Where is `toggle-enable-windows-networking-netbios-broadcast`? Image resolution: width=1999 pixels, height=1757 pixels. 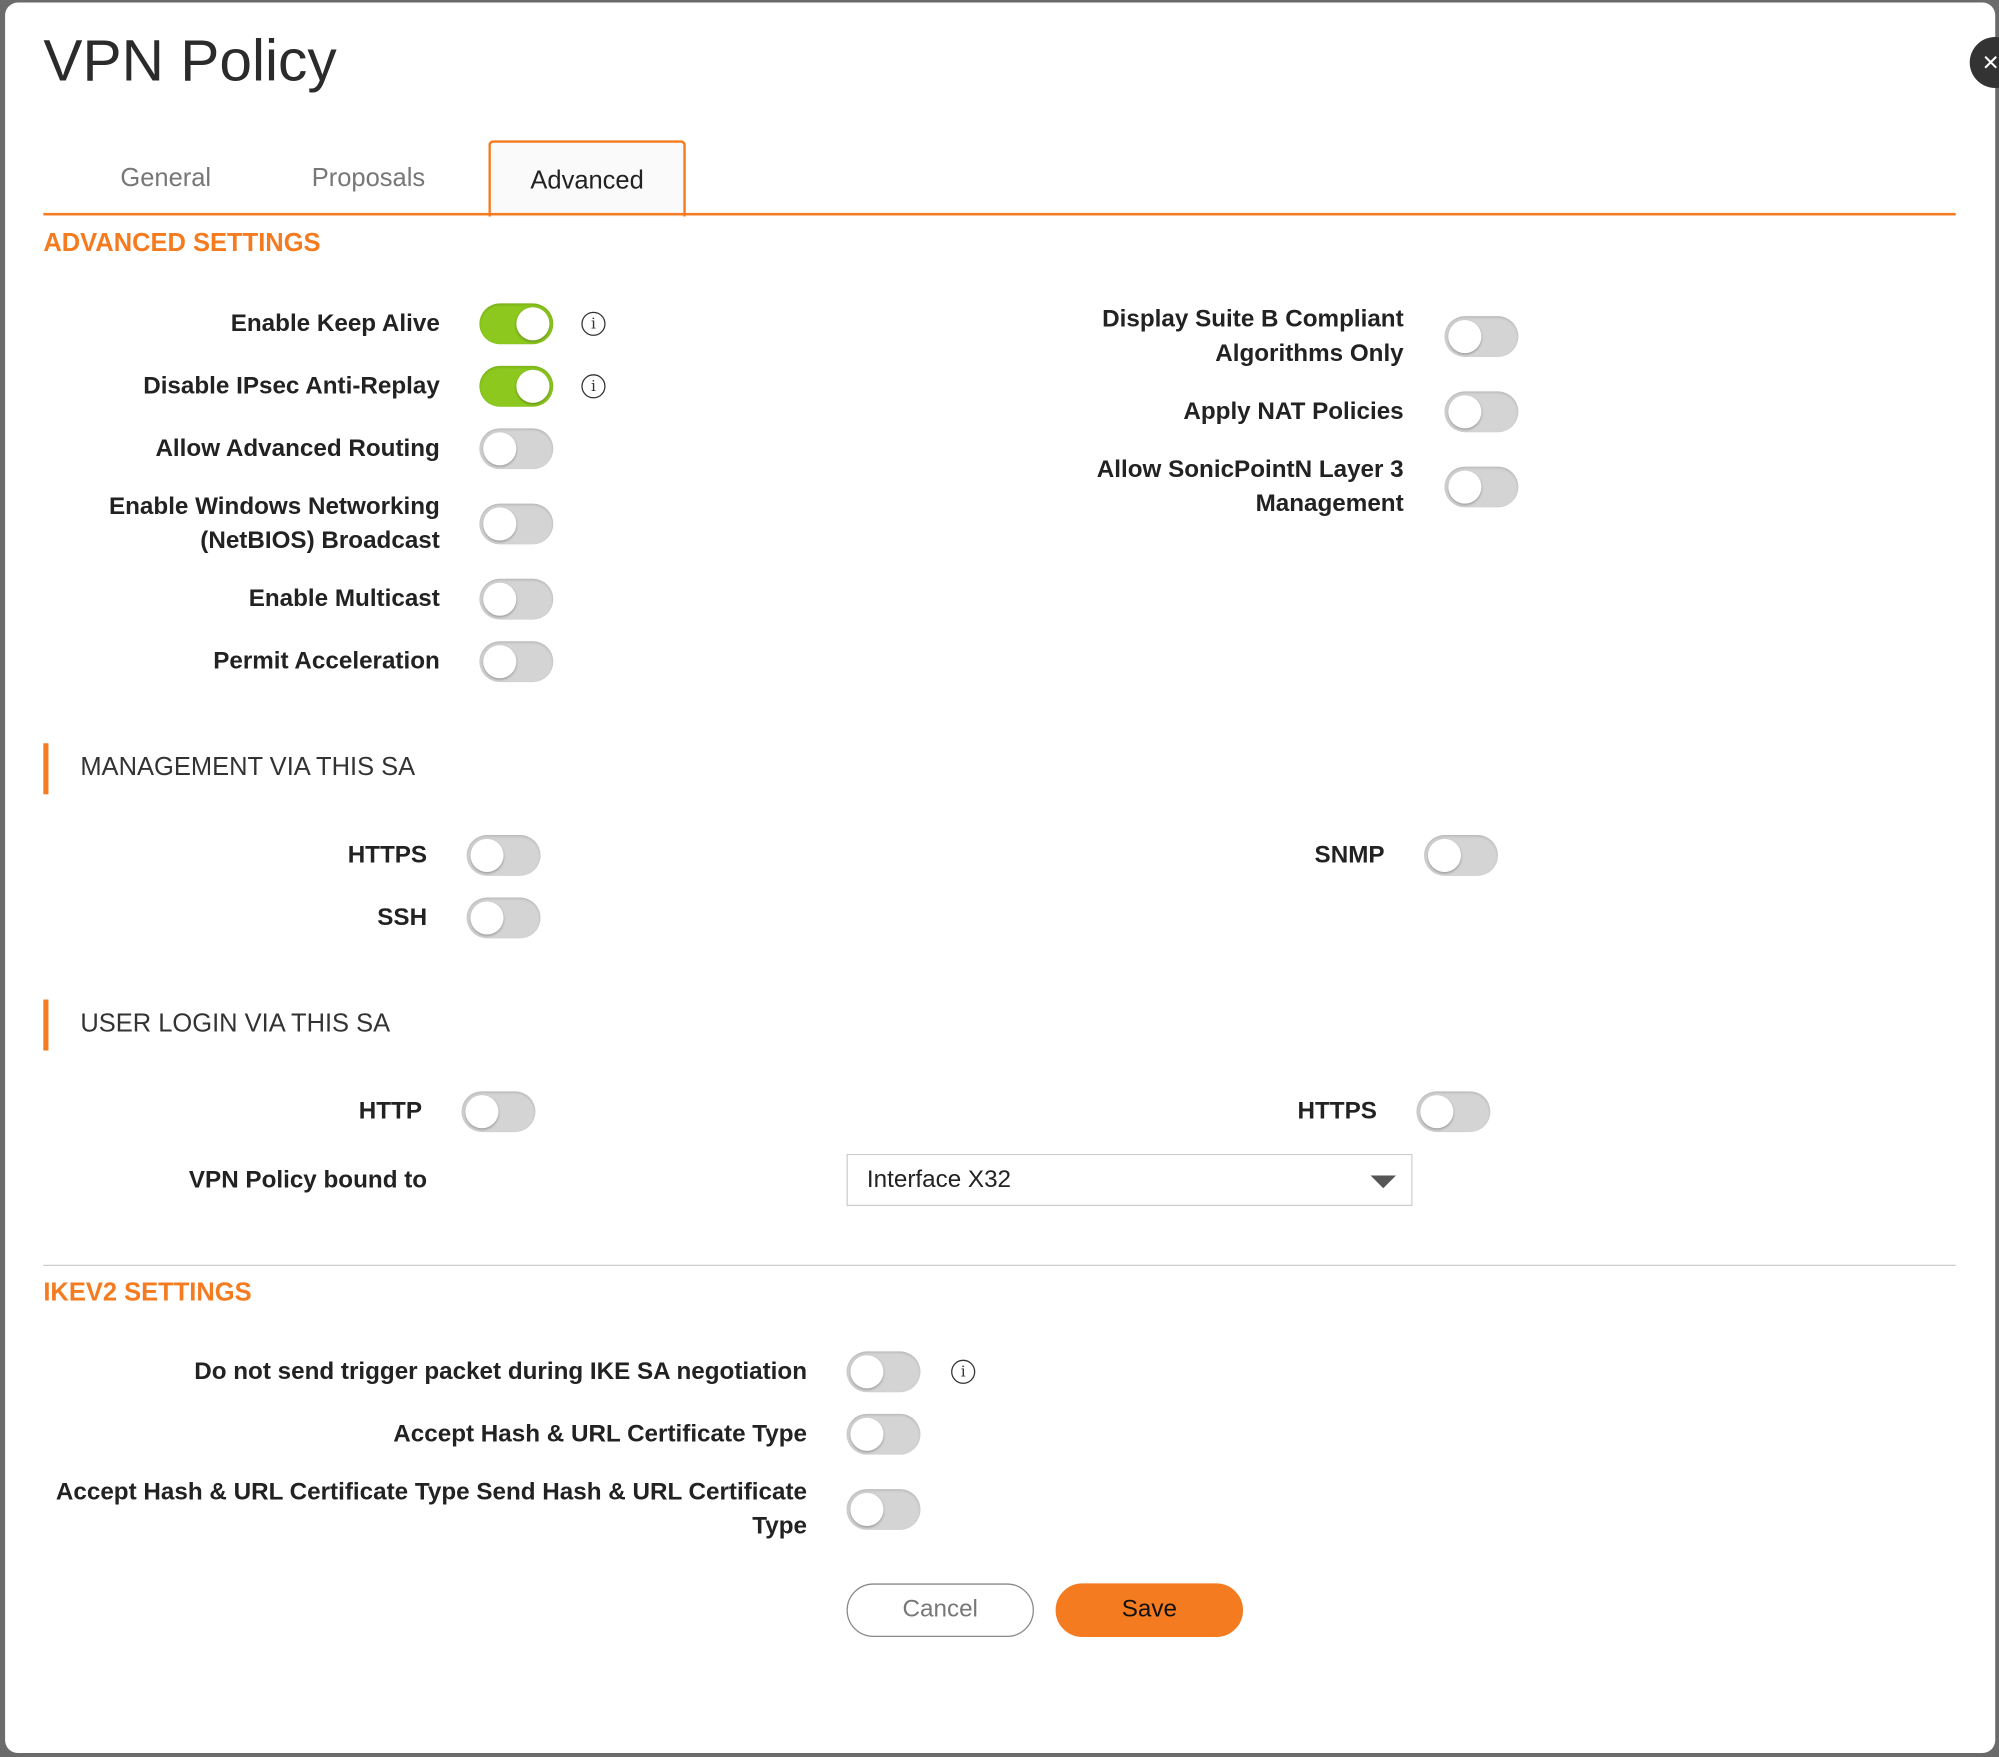 toggle-enable-windows-networking-netbios-broadcast is located at coordinates (516, 524).